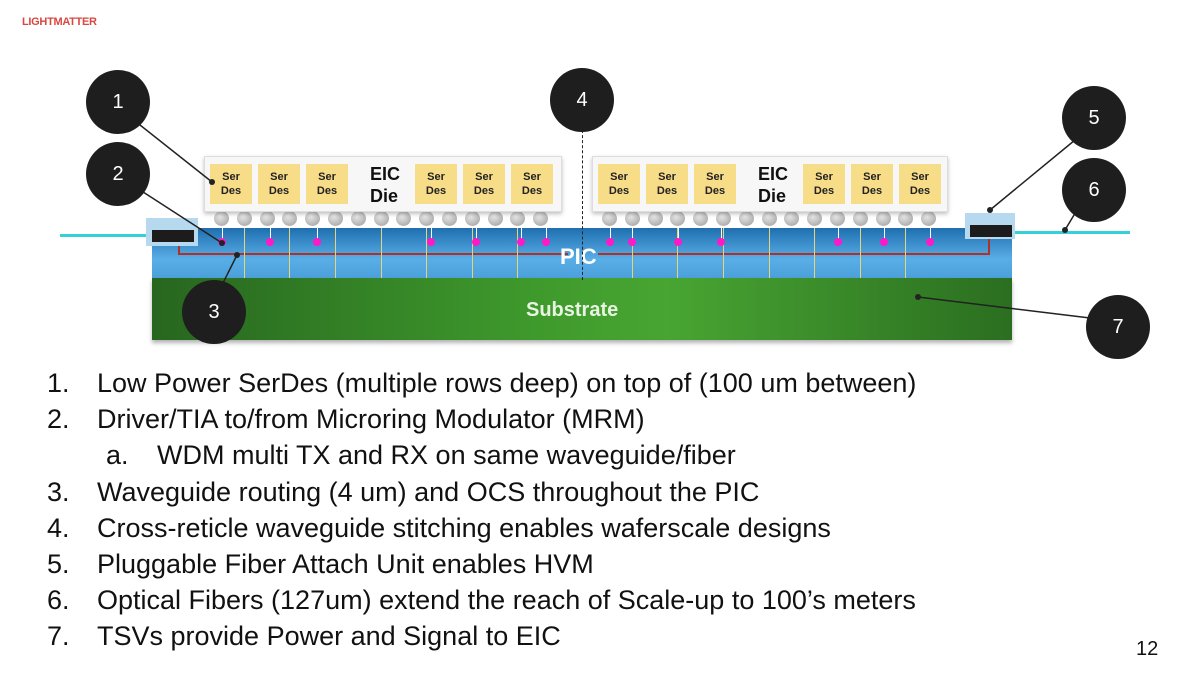 This screenshot has width=1200, height=675. I want to click on list-item-number: 4., so click(58, 527).